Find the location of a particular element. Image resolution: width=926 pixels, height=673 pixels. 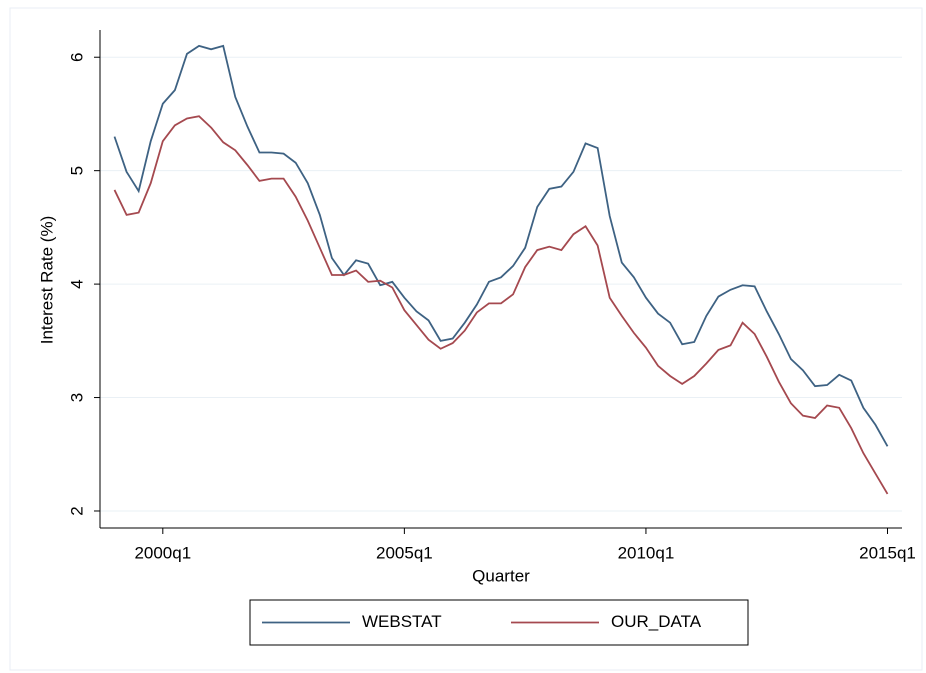

legend-label: OUR_DATA is located at coordinates (656, 621).